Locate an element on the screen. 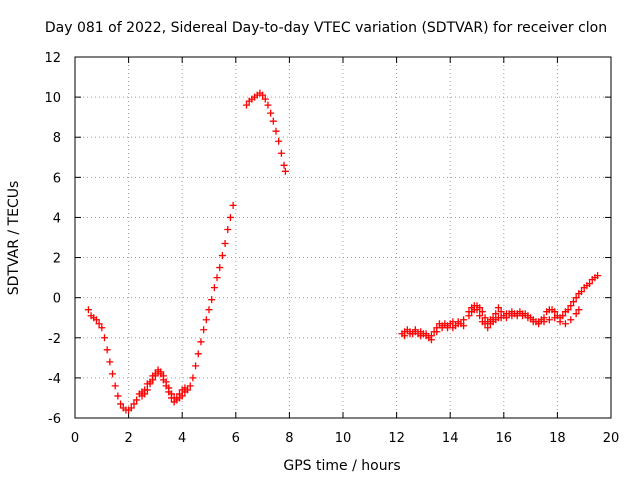 Image resolution: width=640 pixels, height=480 pixels. x-tick-label: 18 is located at coordinates (557, 438).